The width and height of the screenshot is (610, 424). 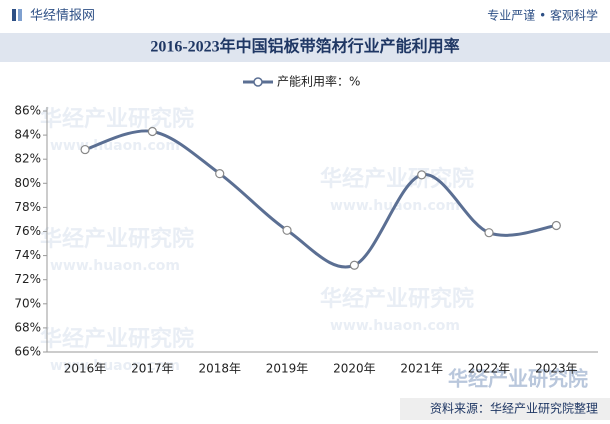 I want to click on y-tick-label: 74%, so click(x=27, y=255).